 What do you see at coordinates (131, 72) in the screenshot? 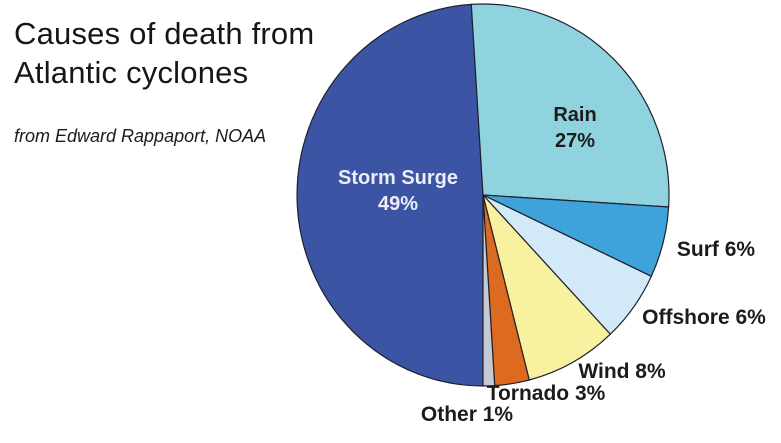
I see `chart-title-line2: Atlantic cyclones` at bounding box center [131, 72].